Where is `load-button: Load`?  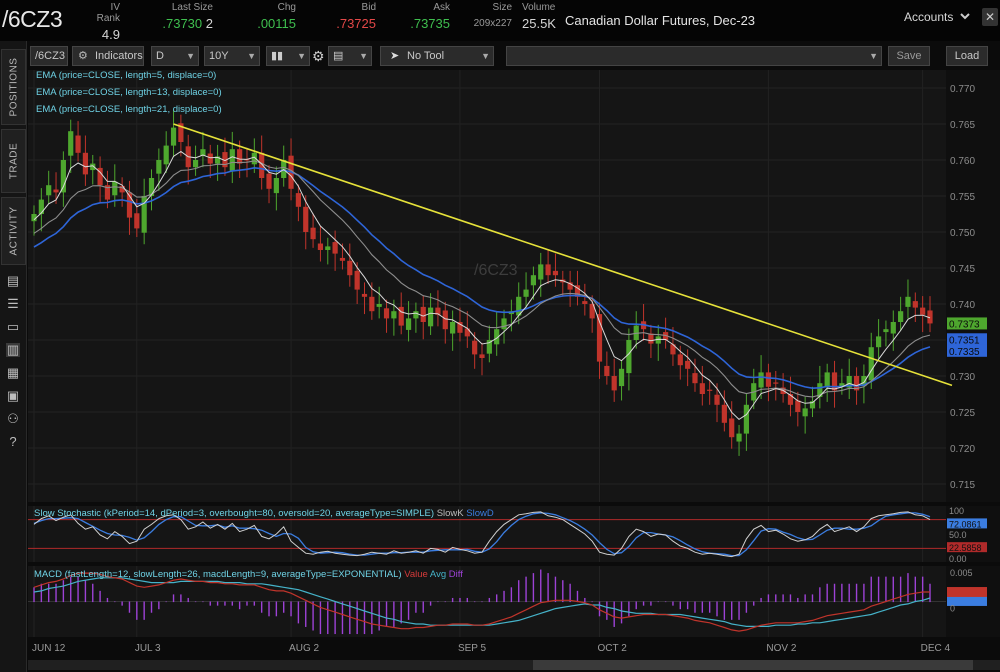 load-button: Load is located at coordinates (967, 56).